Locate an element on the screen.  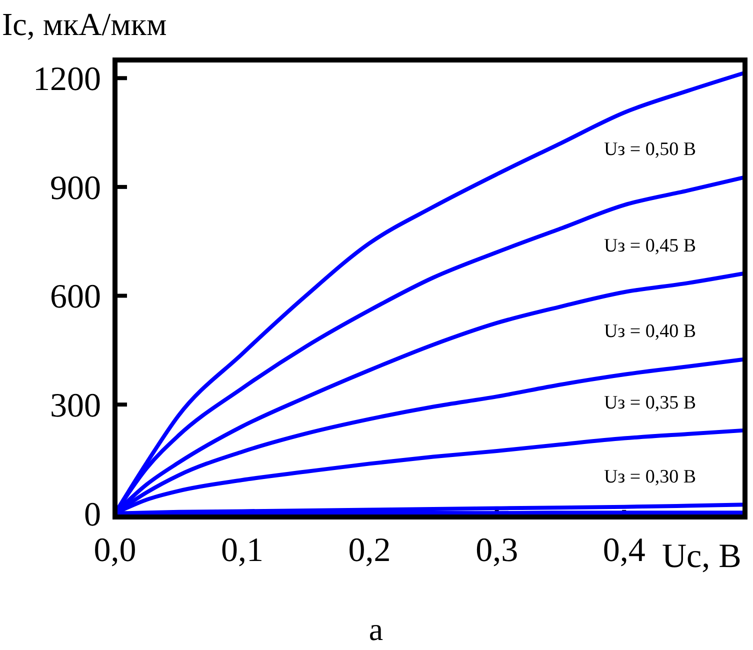
x-tick-label: 0,4 is located at coordinates (624, 551).